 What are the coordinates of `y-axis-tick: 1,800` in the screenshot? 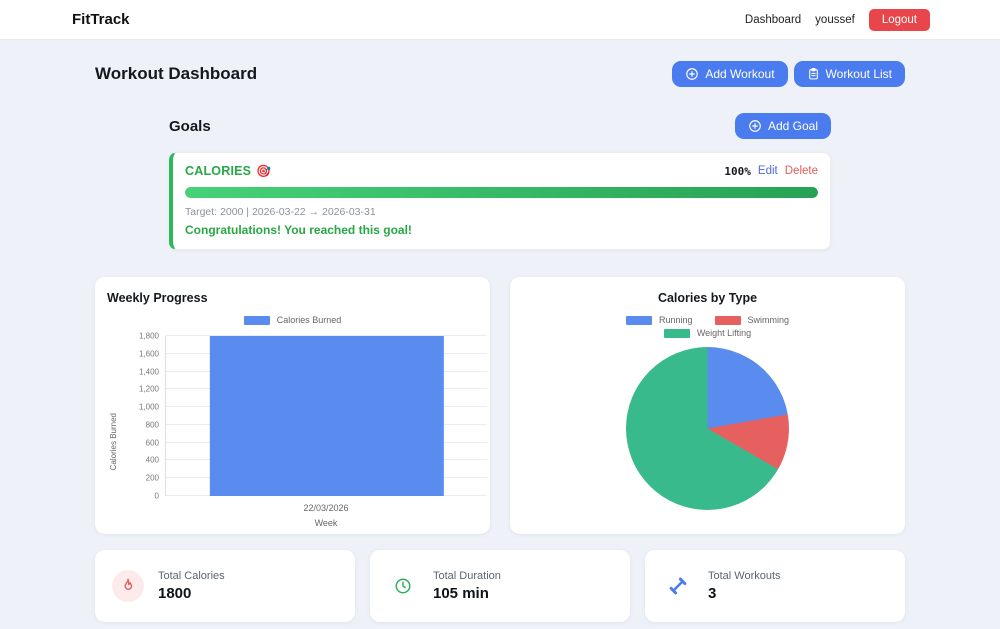 It's located at (148, 336).